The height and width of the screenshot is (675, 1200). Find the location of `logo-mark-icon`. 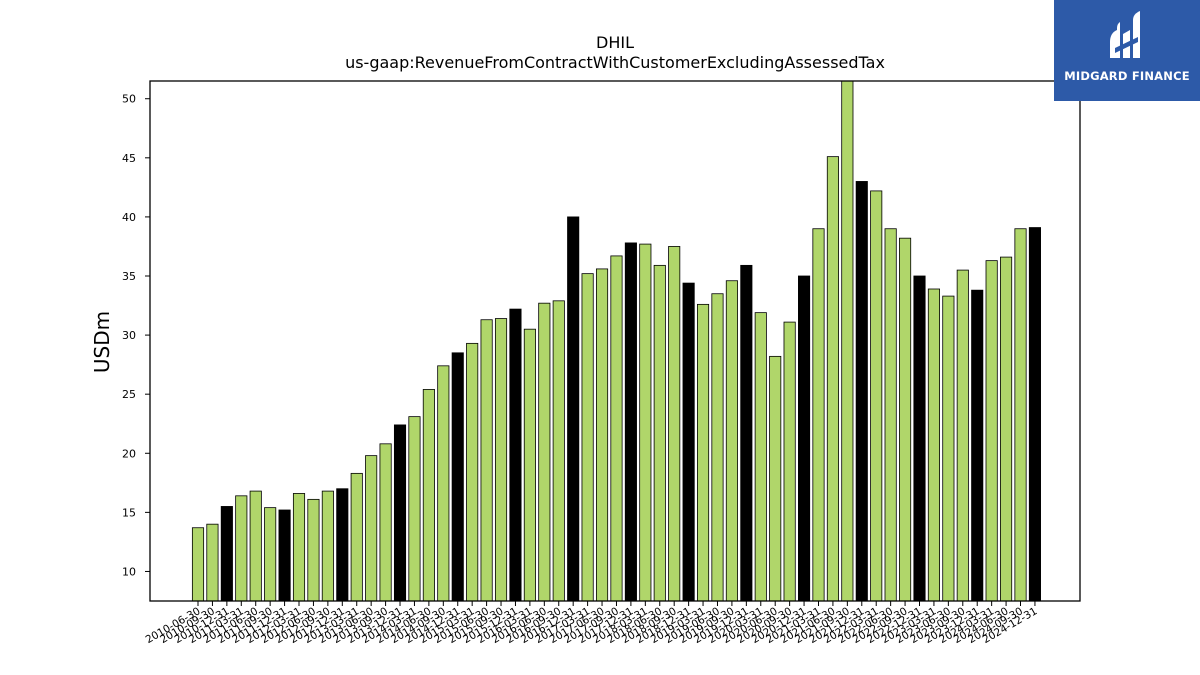

logo-mark-icon is located at coordinates (1125, 34).